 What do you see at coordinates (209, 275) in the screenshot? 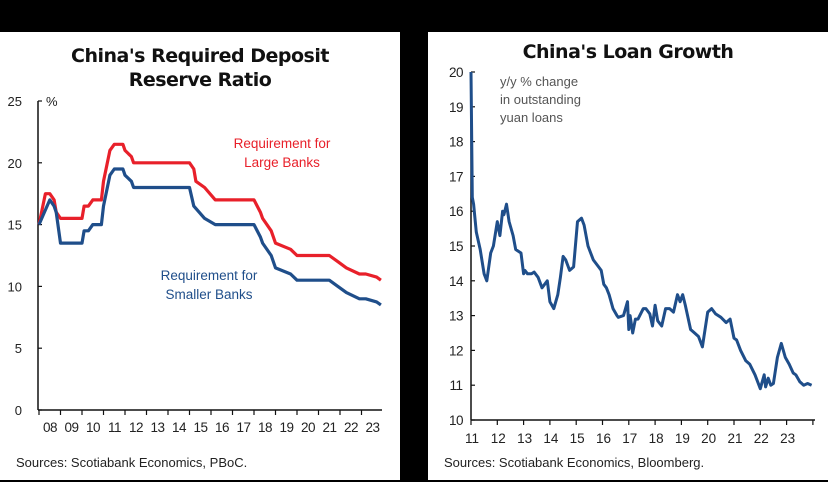
I see `small-banks-label: Requirement for` at bounding box center [209, 275].